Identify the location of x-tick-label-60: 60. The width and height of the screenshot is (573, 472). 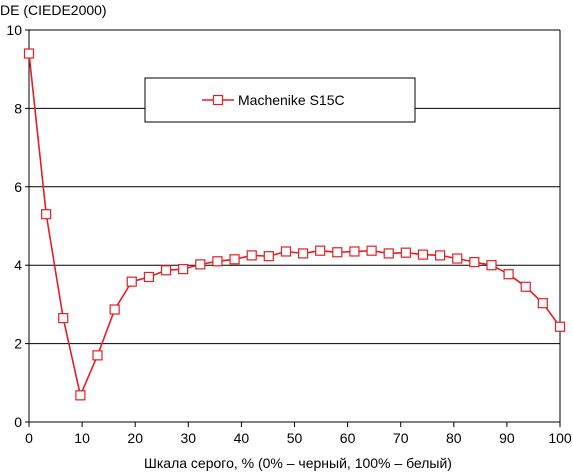
(348, 438).